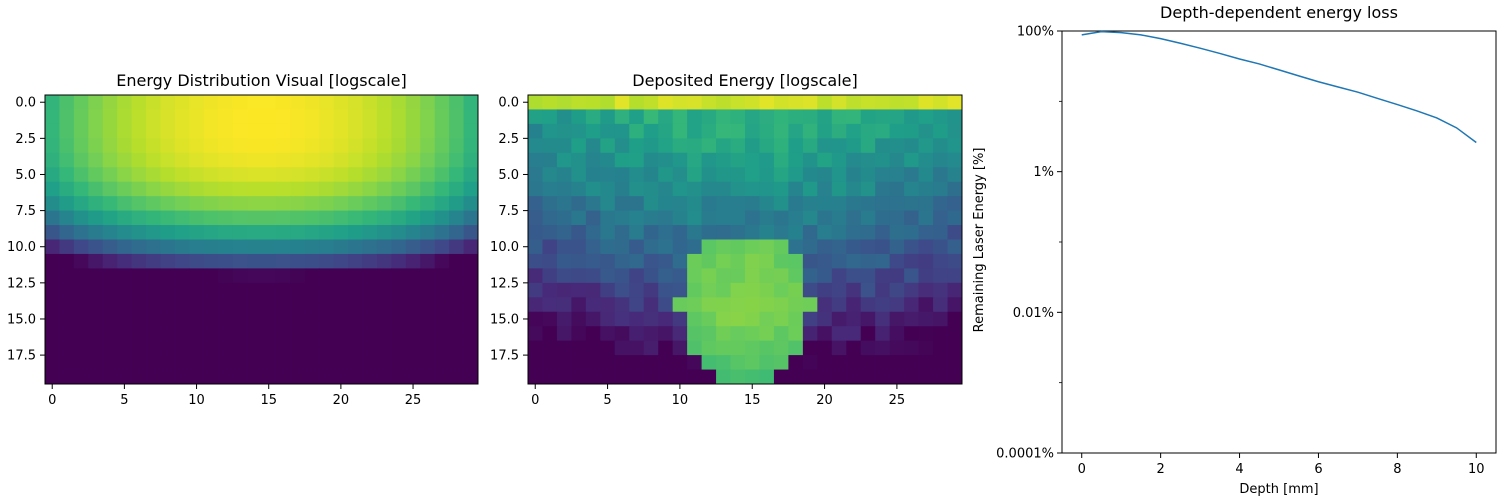  I want to click on energy-loss-y-label: Remaining Laser Energy [%], so click(979, 240).